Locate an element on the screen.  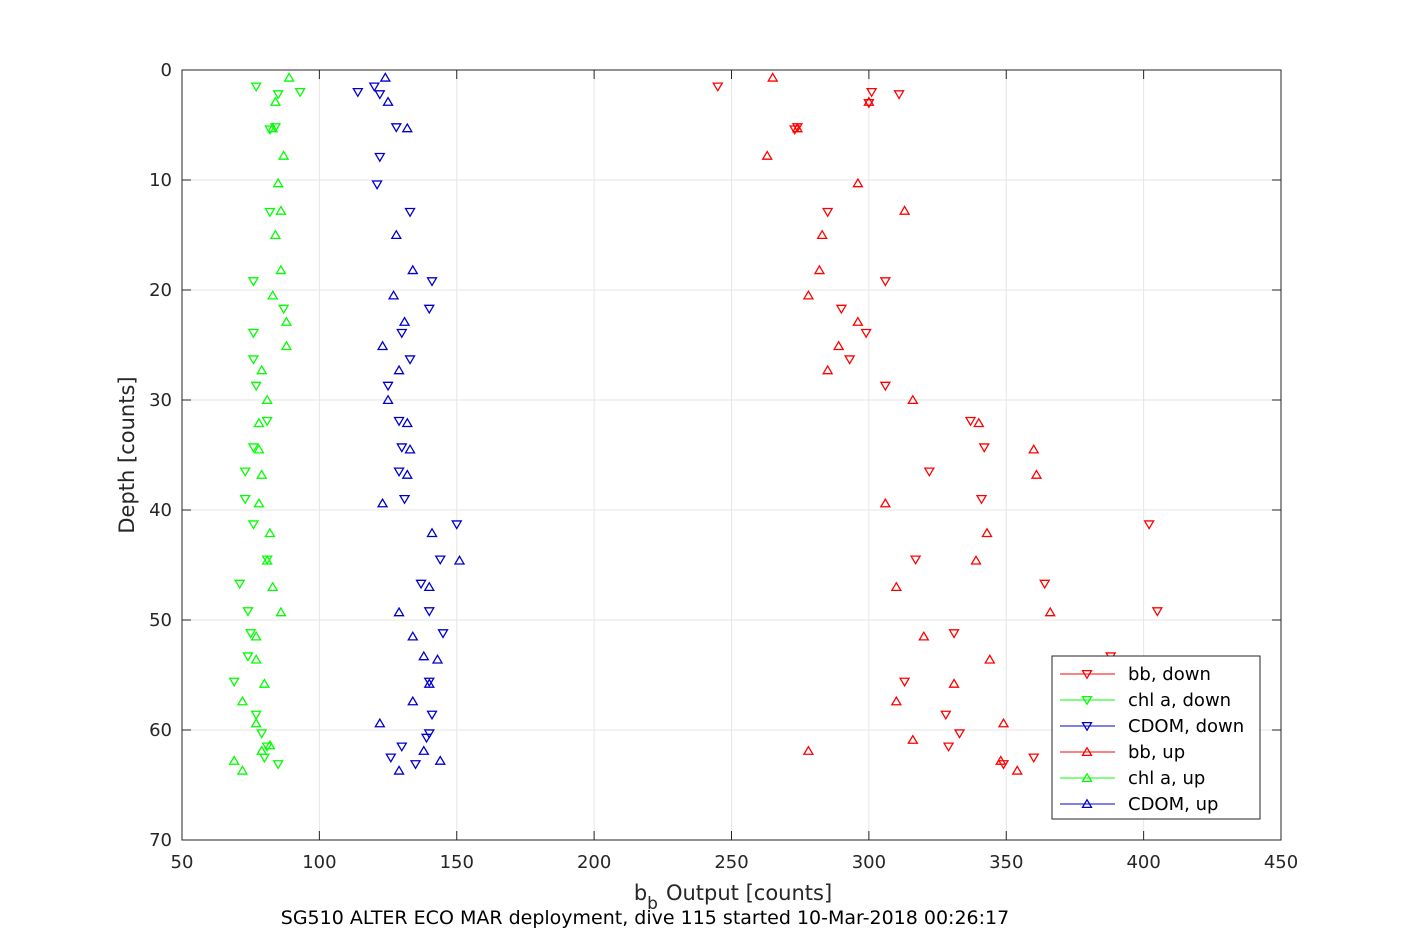
legend-marker-chl-a-up is located at coordinates (1087, 777).